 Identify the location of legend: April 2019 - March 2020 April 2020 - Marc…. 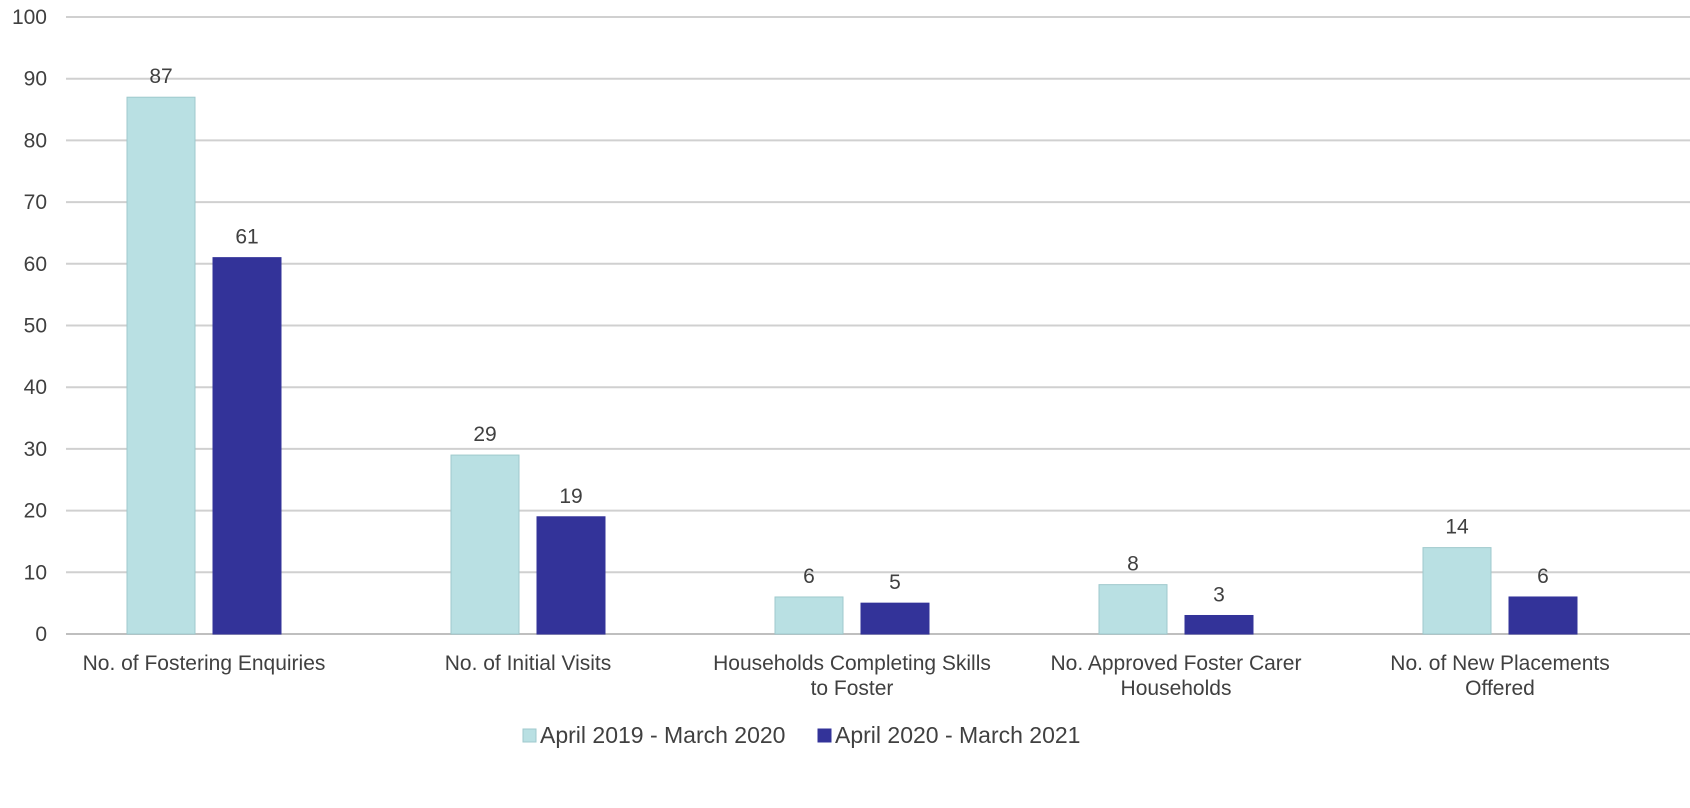
(801, 735).